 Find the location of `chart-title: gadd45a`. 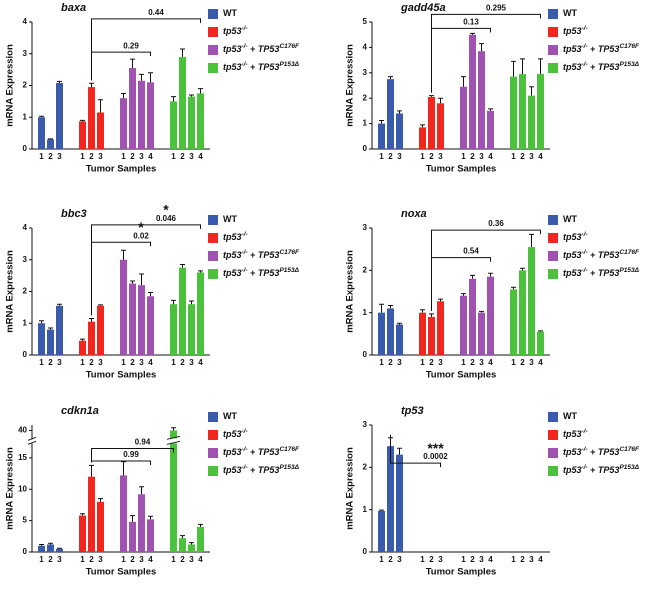

chart-title: gadd45a is located at coordinates (423, 8).